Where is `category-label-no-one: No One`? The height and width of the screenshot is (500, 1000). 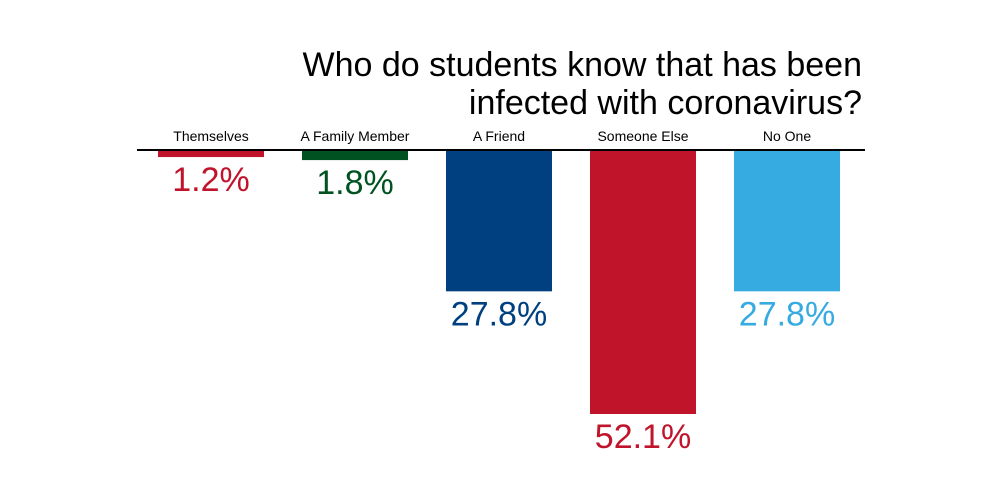 category-label-no-one: No One is located at coordinates (787, 136).